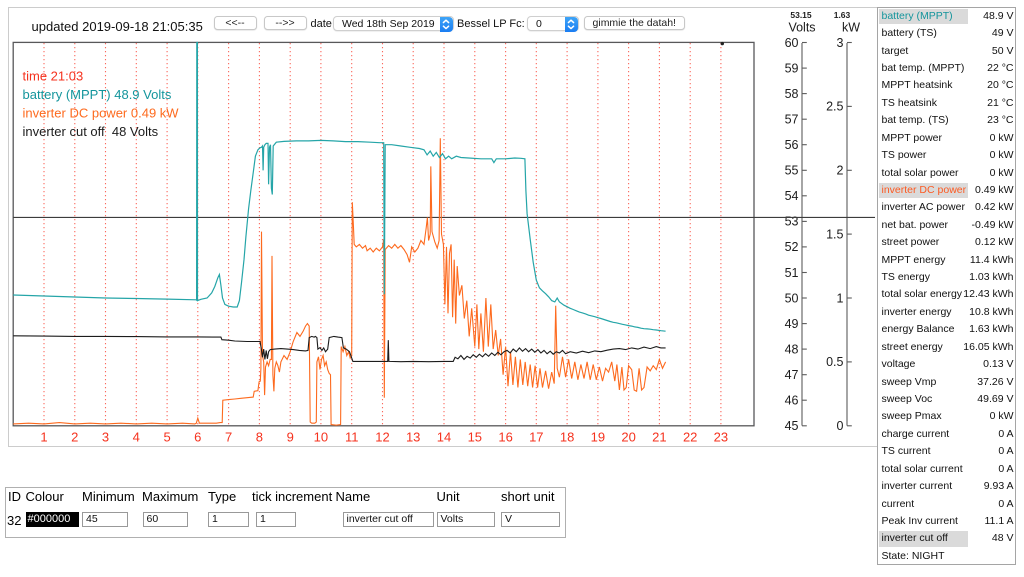 This screenshot has height=577, width=1024. I want to click on svg-text: 59, so click(792, 68).